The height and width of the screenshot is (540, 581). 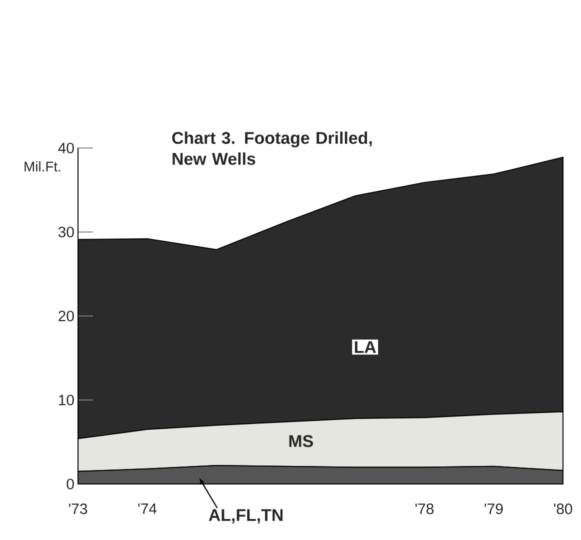 I want to click on x-tick-label: '78, so click(x=424, y=509).